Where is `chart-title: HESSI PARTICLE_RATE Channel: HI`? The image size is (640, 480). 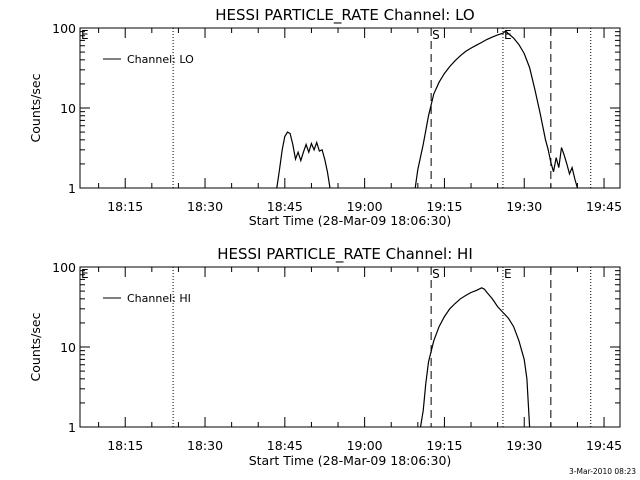 chart-title: HESSI PARTICLE_RATE Channel: HI is located at coordinates (345, 254).